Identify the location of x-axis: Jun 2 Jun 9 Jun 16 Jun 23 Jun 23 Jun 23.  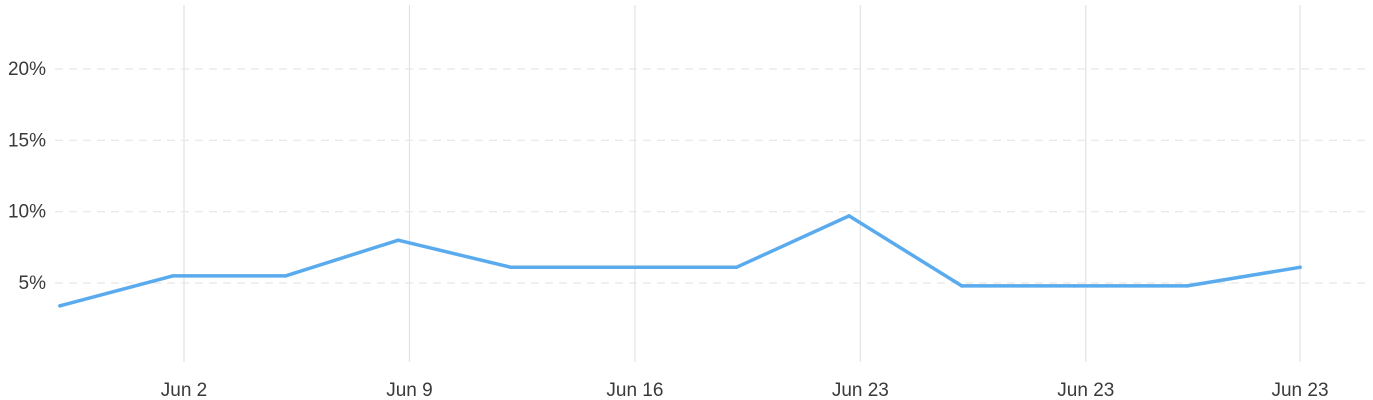
(745, 390).